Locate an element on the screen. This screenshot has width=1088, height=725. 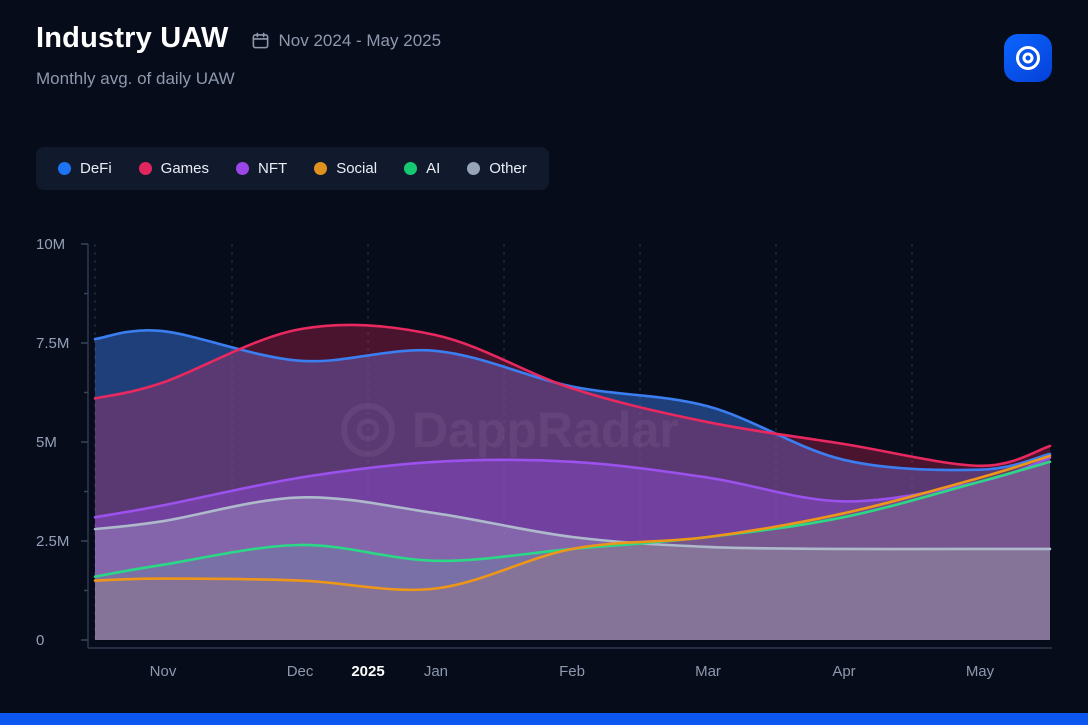
svg-text: Apr is located at coordinates (843, 671).